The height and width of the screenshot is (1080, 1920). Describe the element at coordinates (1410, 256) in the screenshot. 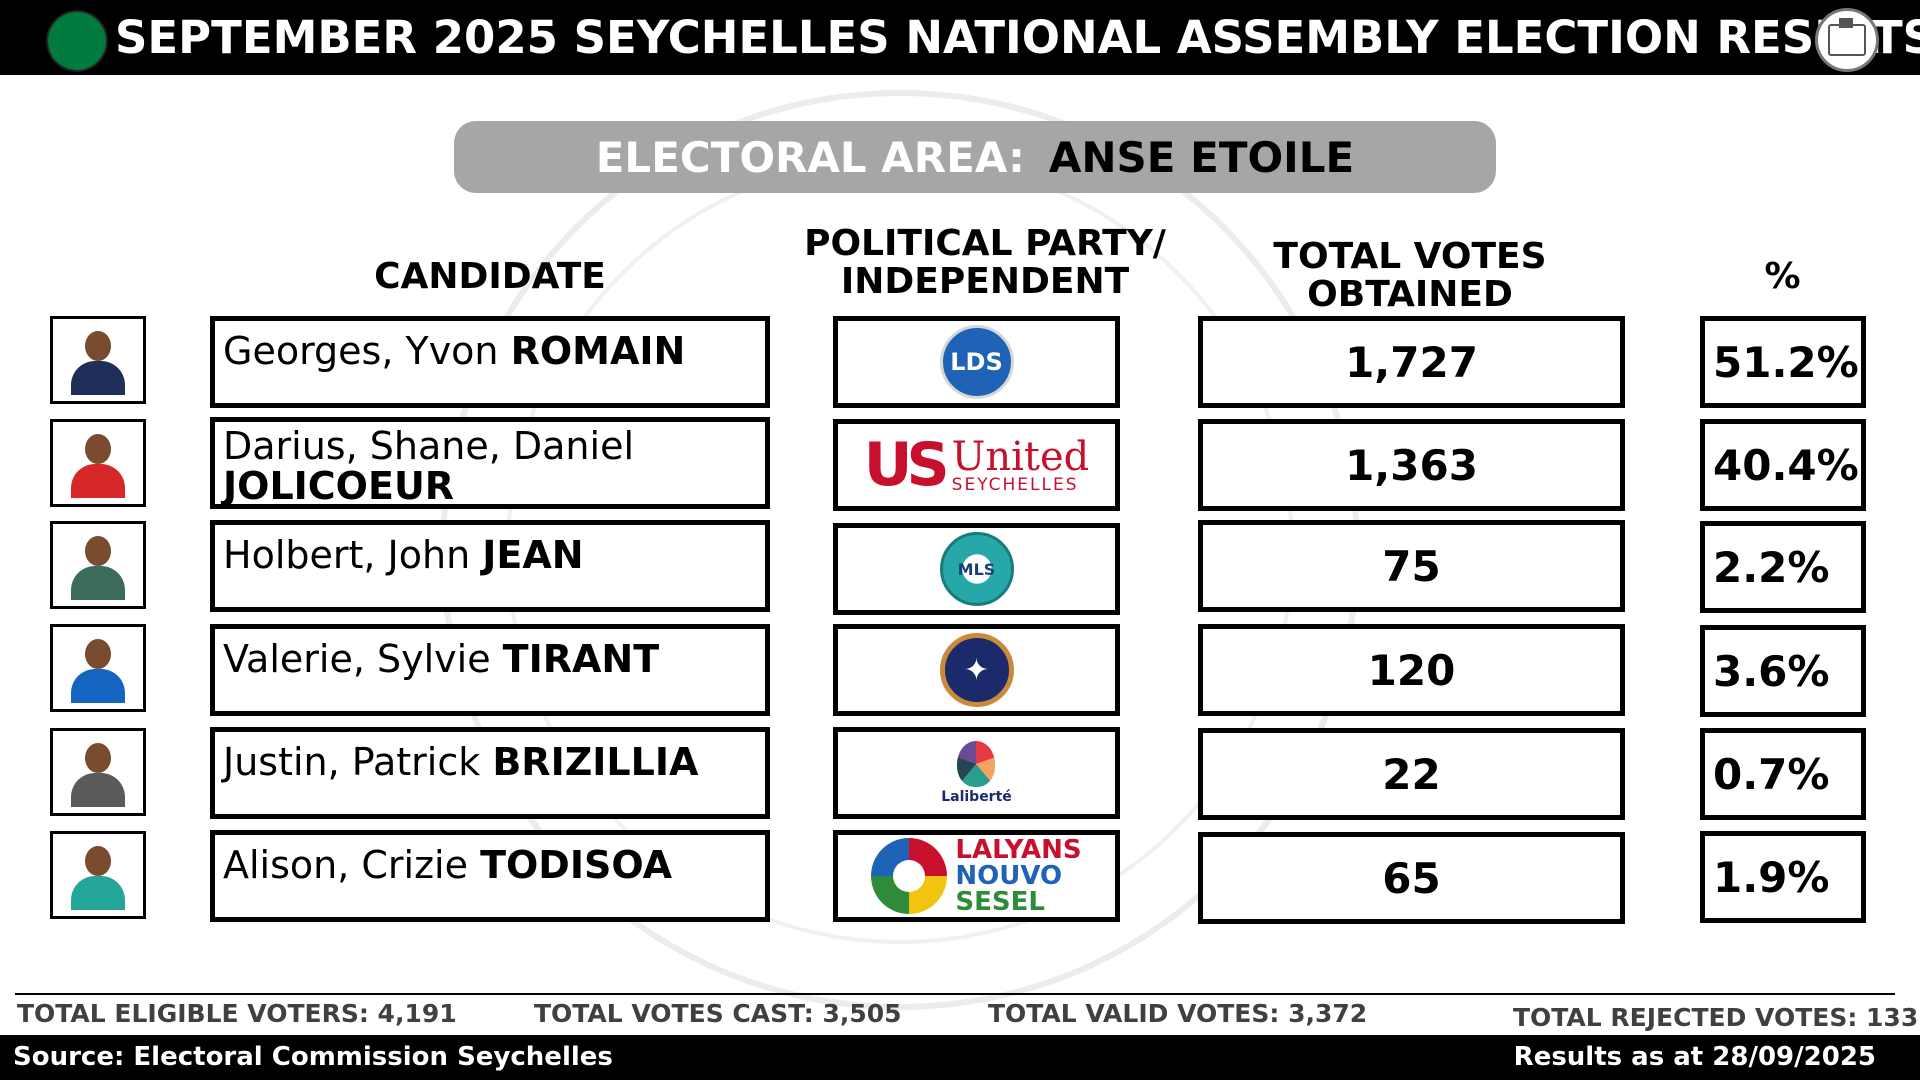

I see `column-header-votes-line1: TOTAL VOTES` at that location.